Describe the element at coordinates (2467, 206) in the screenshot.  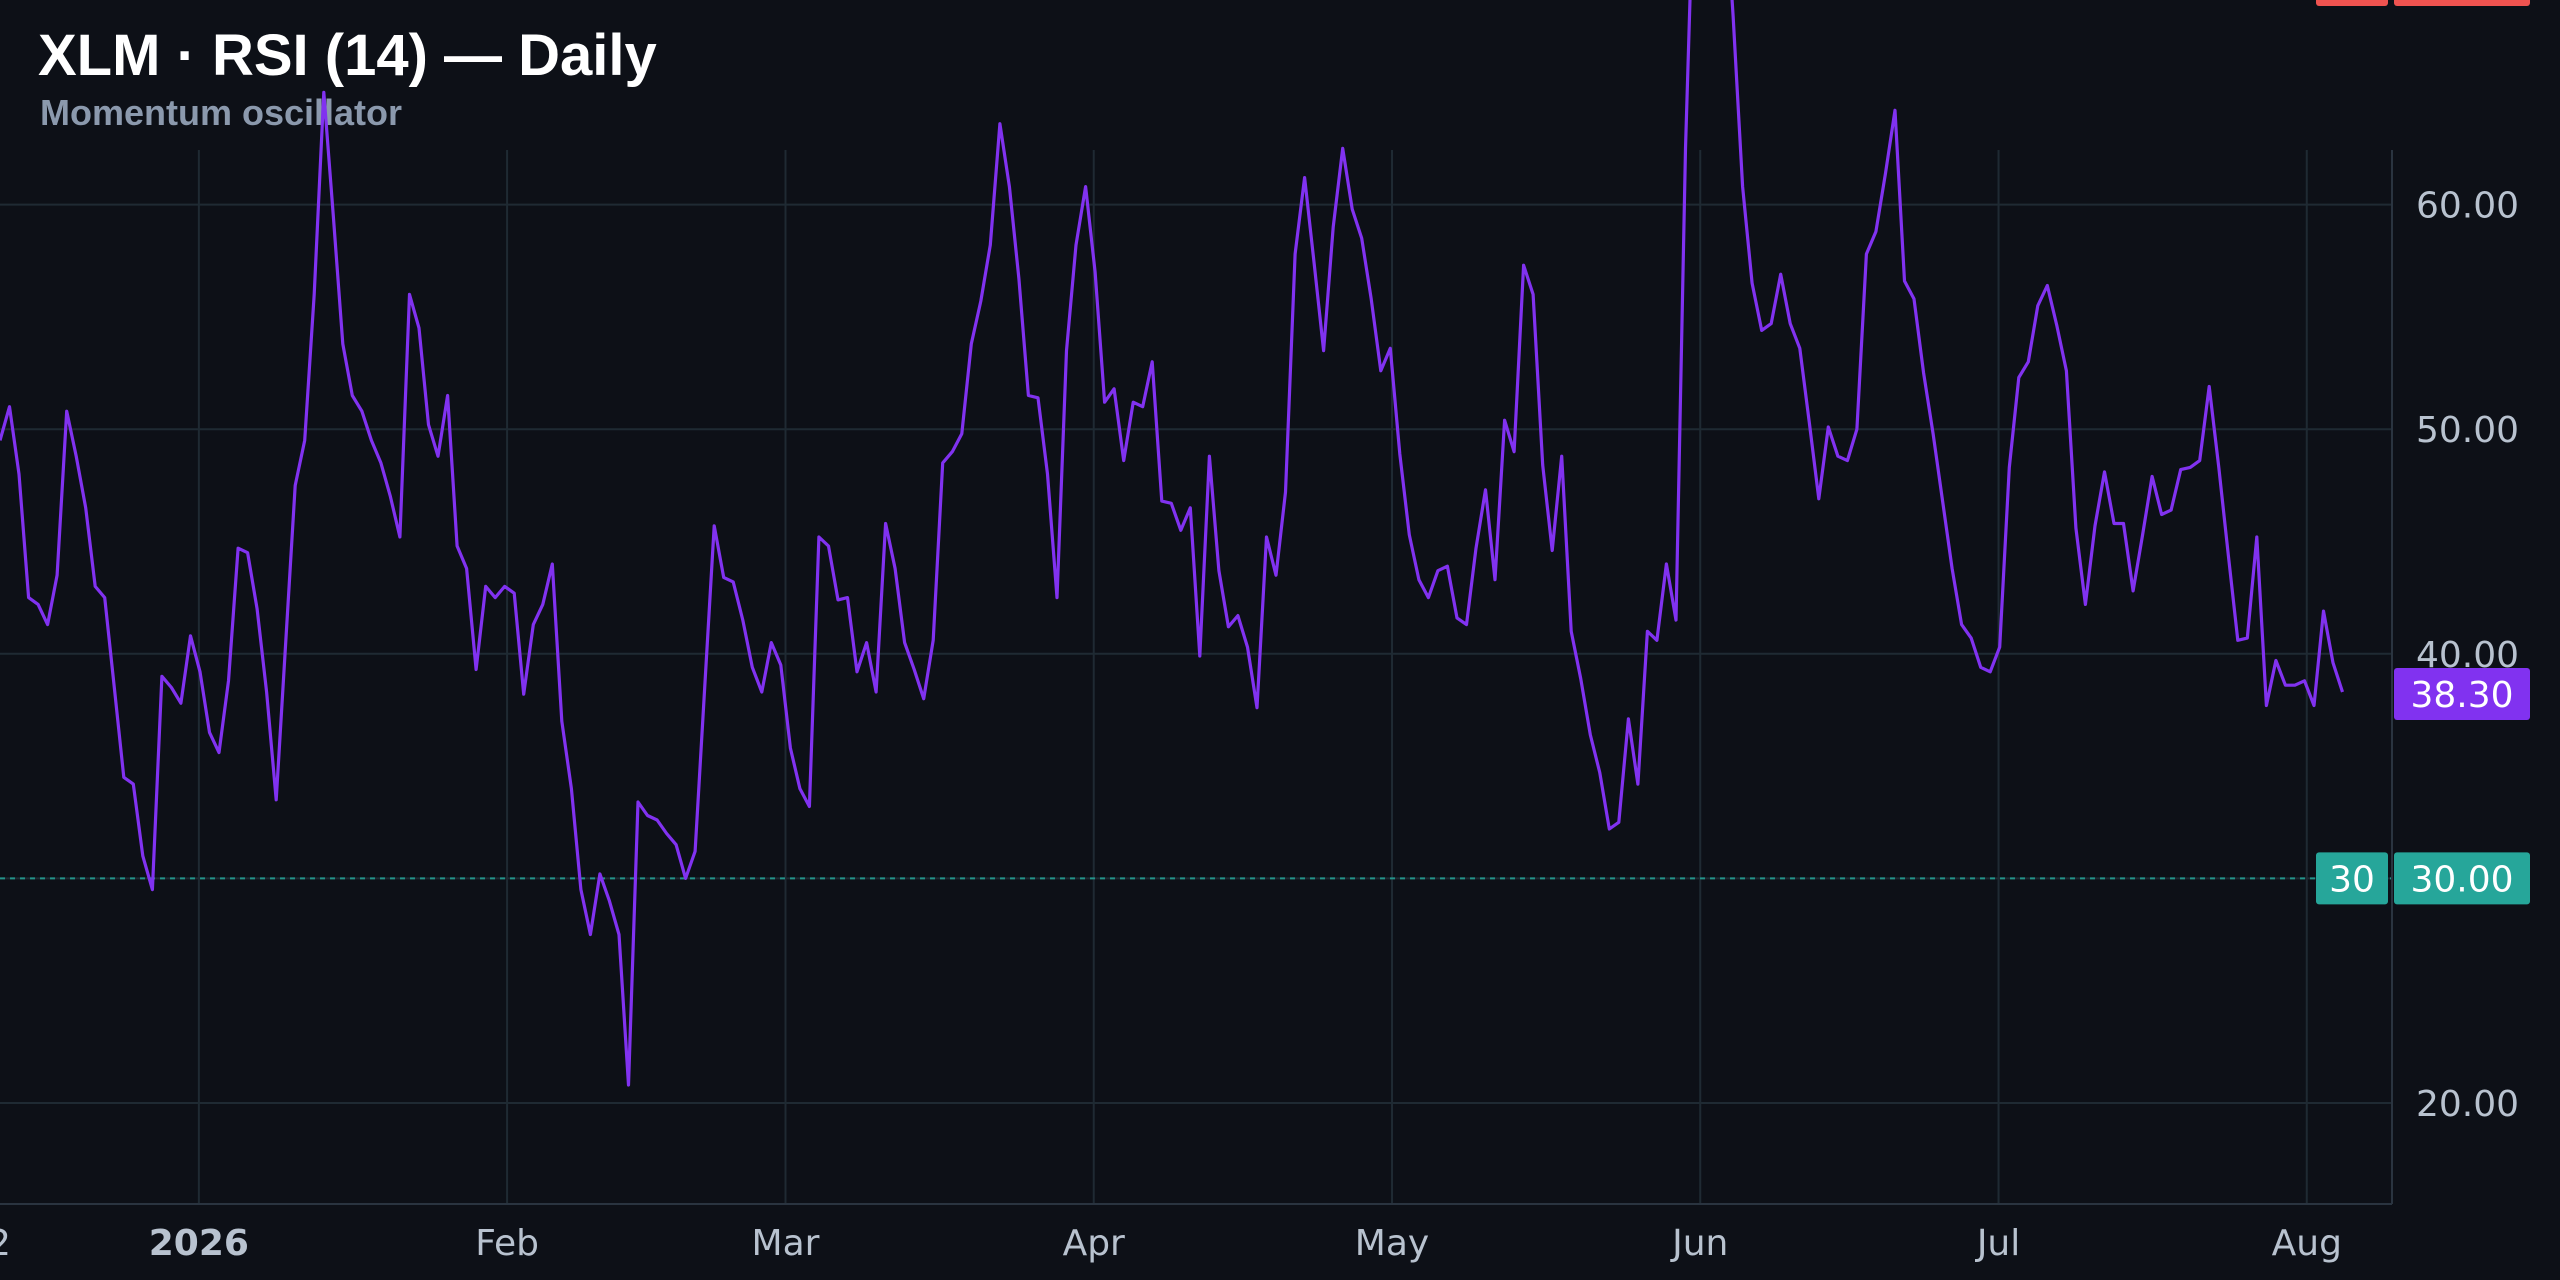
I see `y-tick-label: 60.00` at that location.